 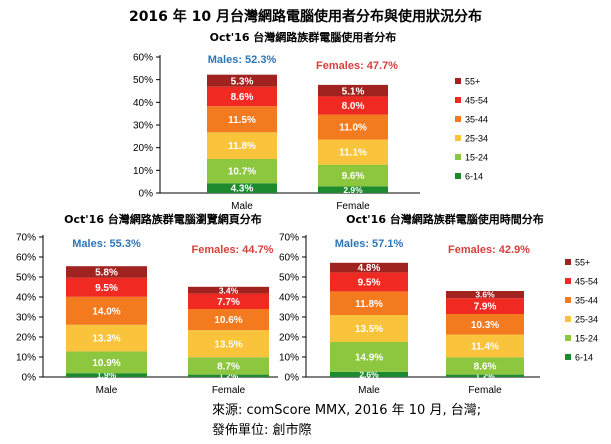 I want to click on data-label: 4.8%, so click(x=369, y=268).